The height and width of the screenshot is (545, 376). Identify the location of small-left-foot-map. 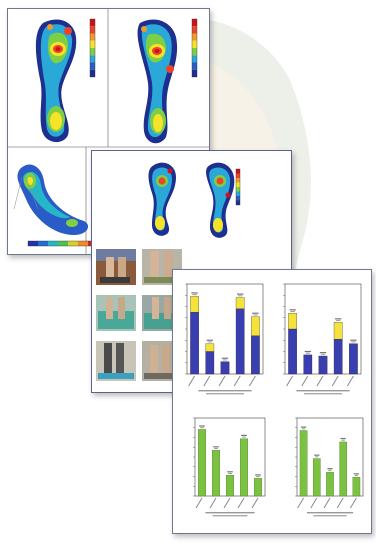
(162, 199).